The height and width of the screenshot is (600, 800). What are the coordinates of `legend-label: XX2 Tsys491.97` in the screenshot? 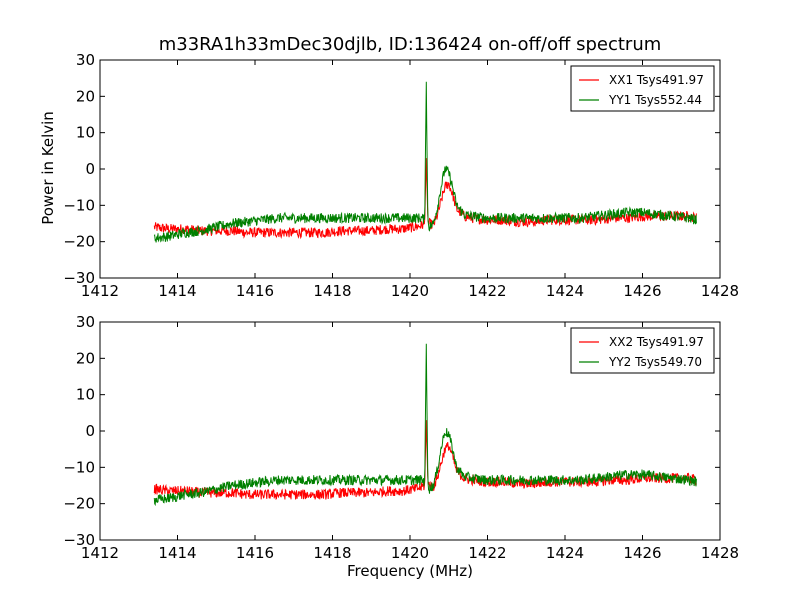 It's located at (656, 342).